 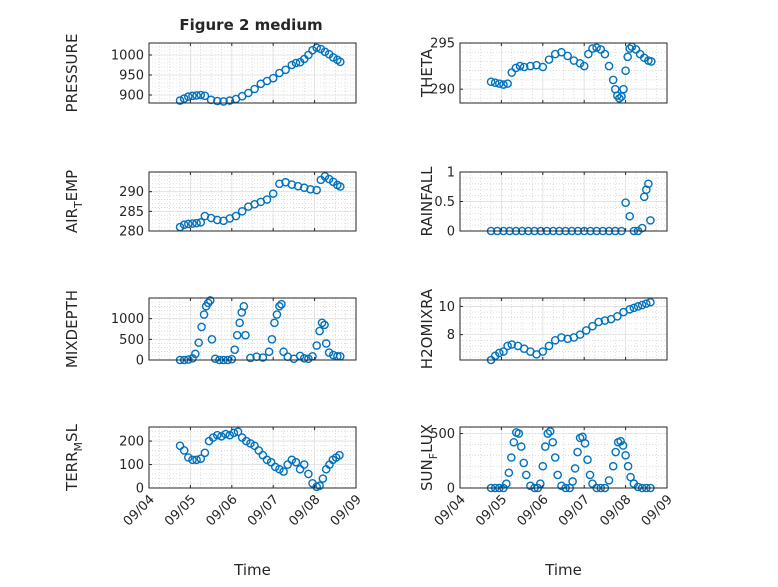 I want to click on y-tick-label: 290, so click(x=442, y=90).